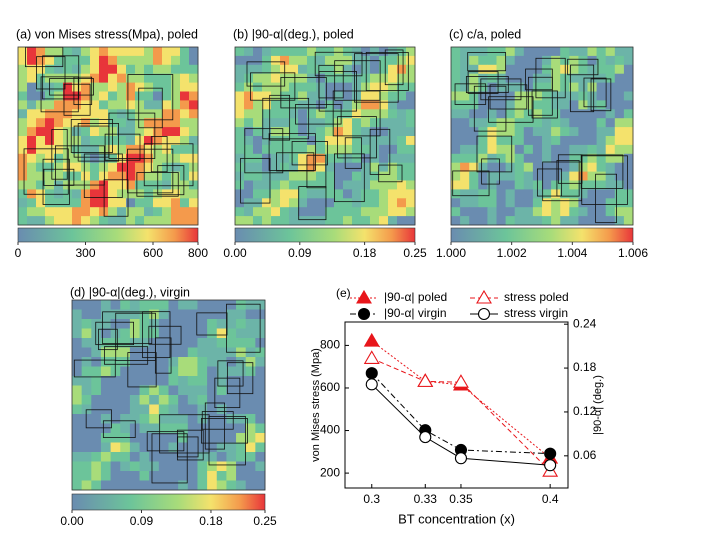 The width and height of the screenshot is (728, 546). Describe the element at coordinates (485, 34) in the screenshot. I see `panel-title: (c) c/a, poled` at that location.